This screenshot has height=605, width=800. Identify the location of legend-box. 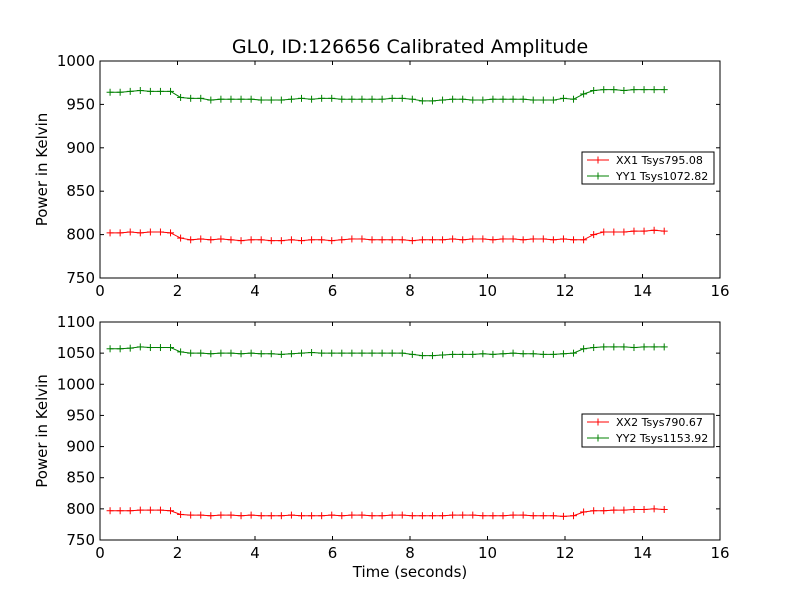
(648, 430).